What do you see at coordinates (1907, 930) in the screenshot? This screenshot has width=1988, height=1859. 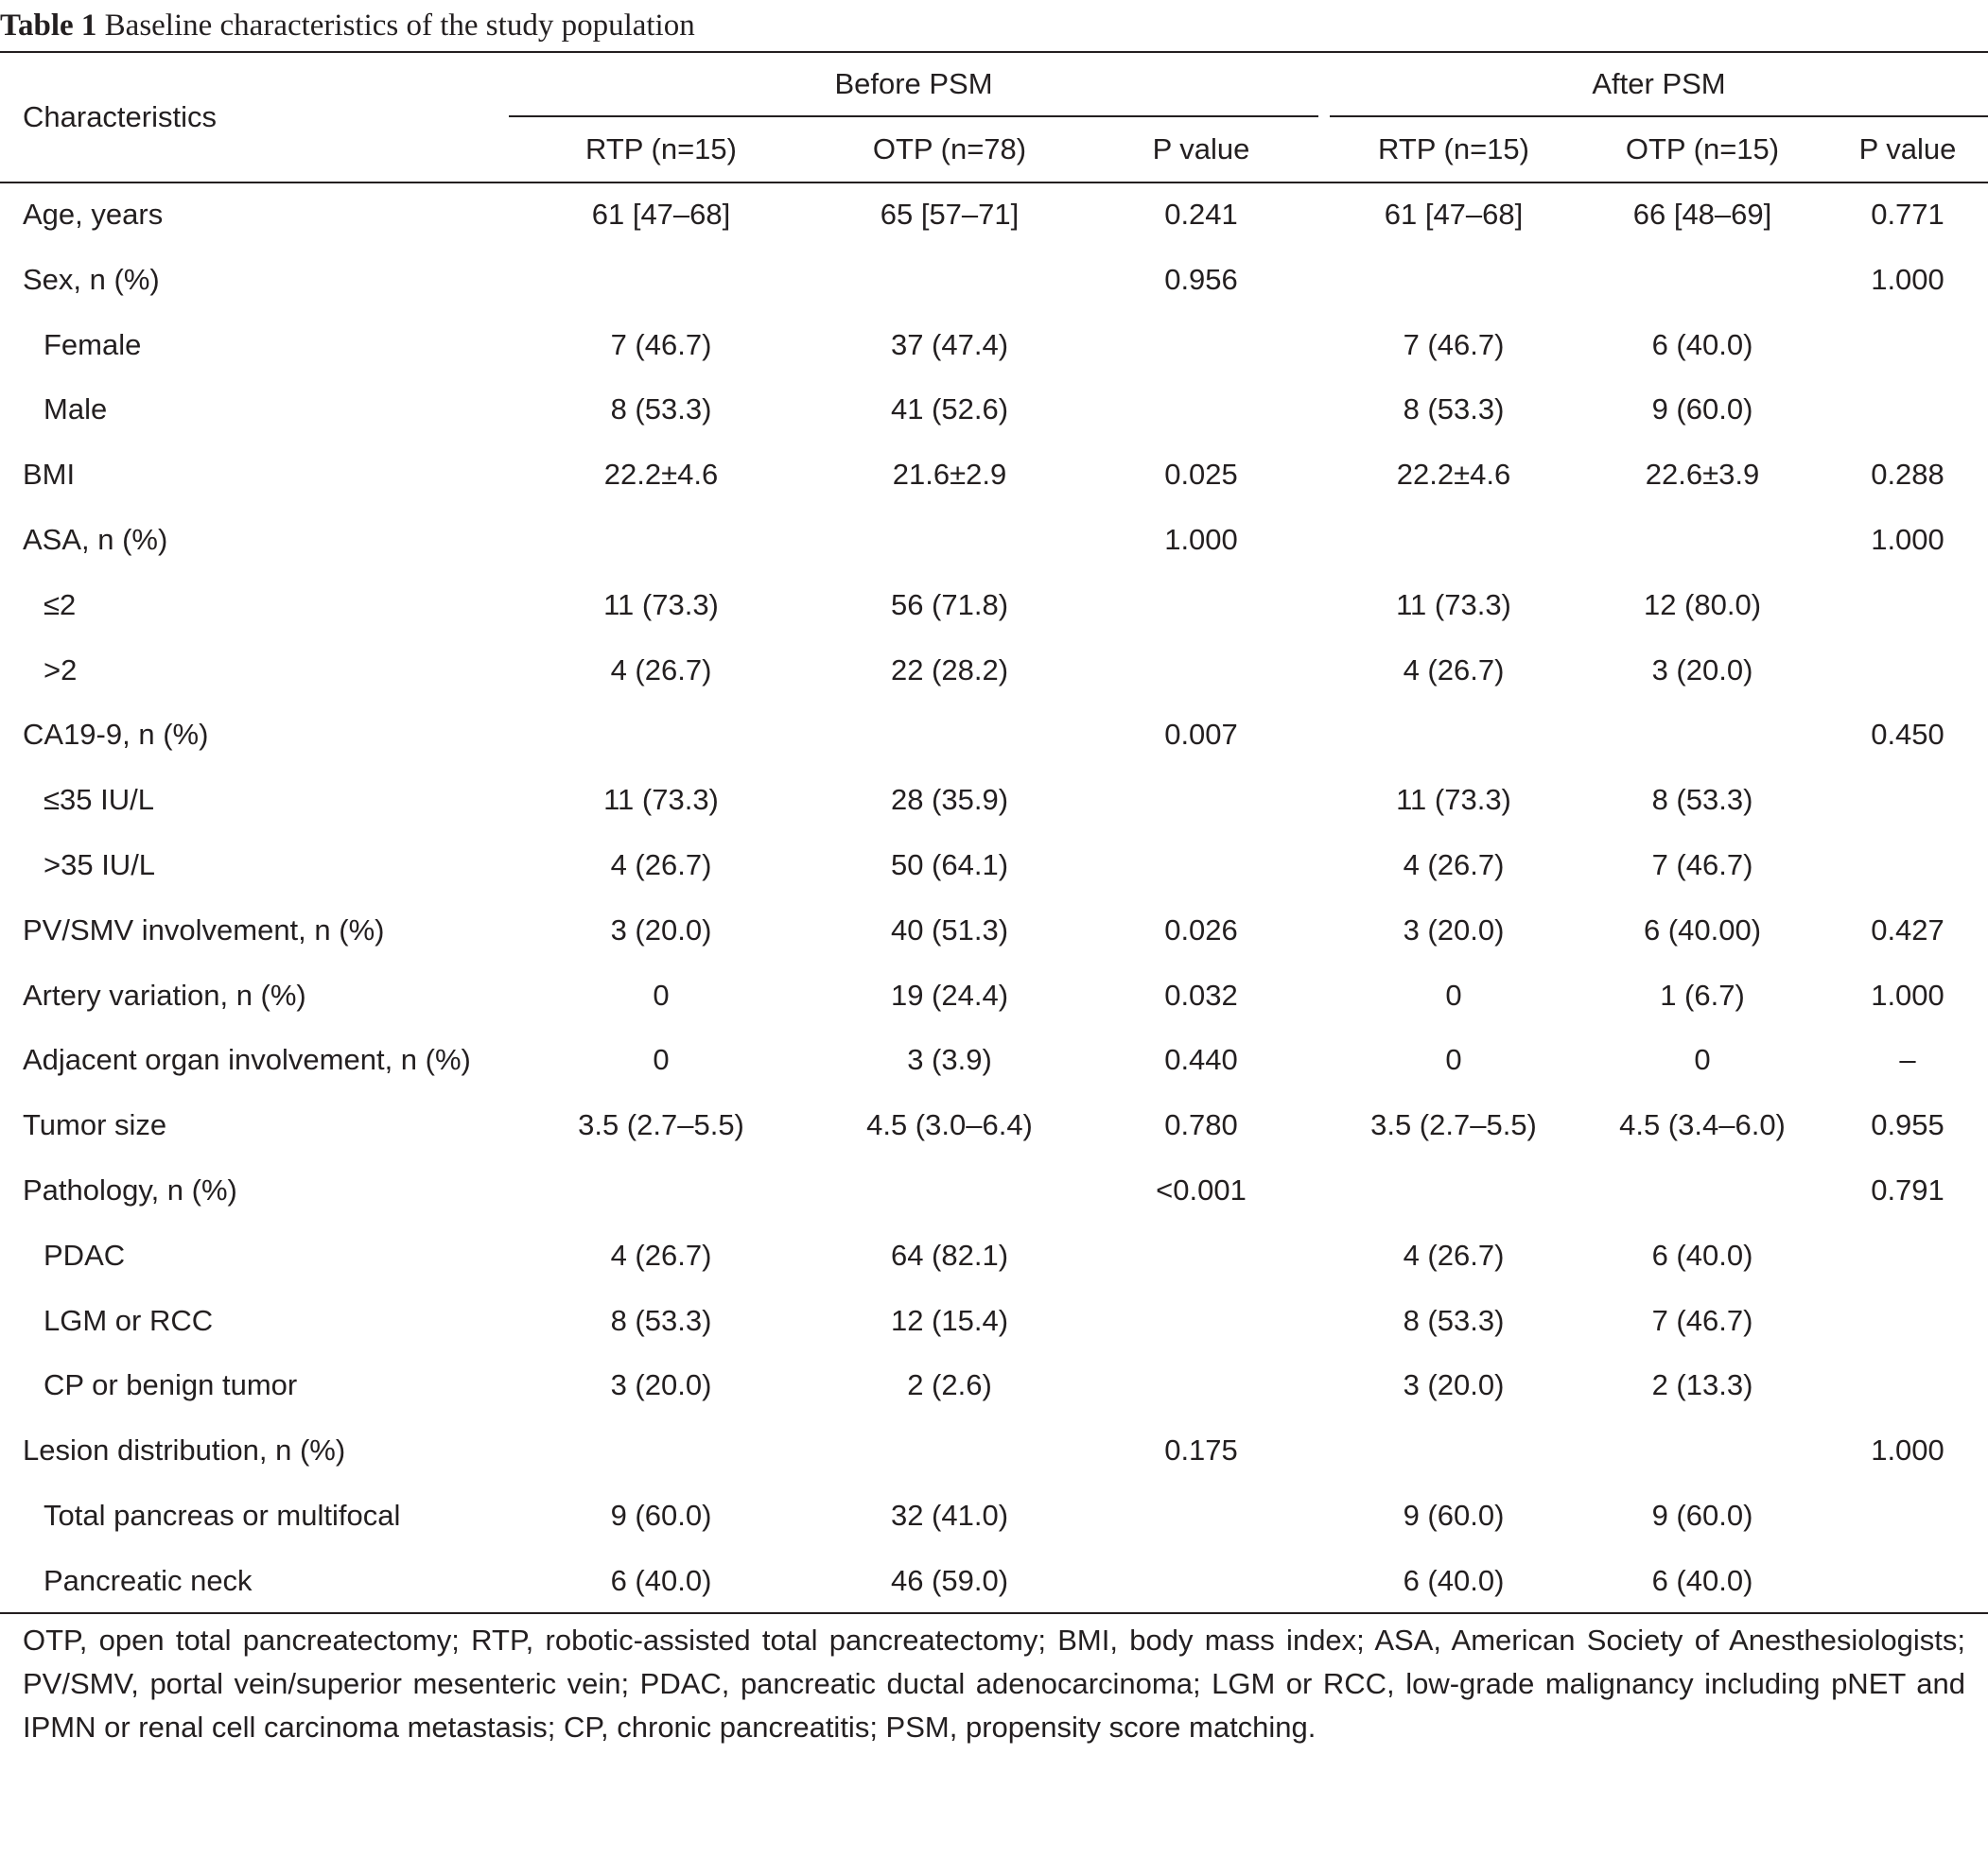 I see `table-cell: 0.427` at bounding box center [1907, 930].